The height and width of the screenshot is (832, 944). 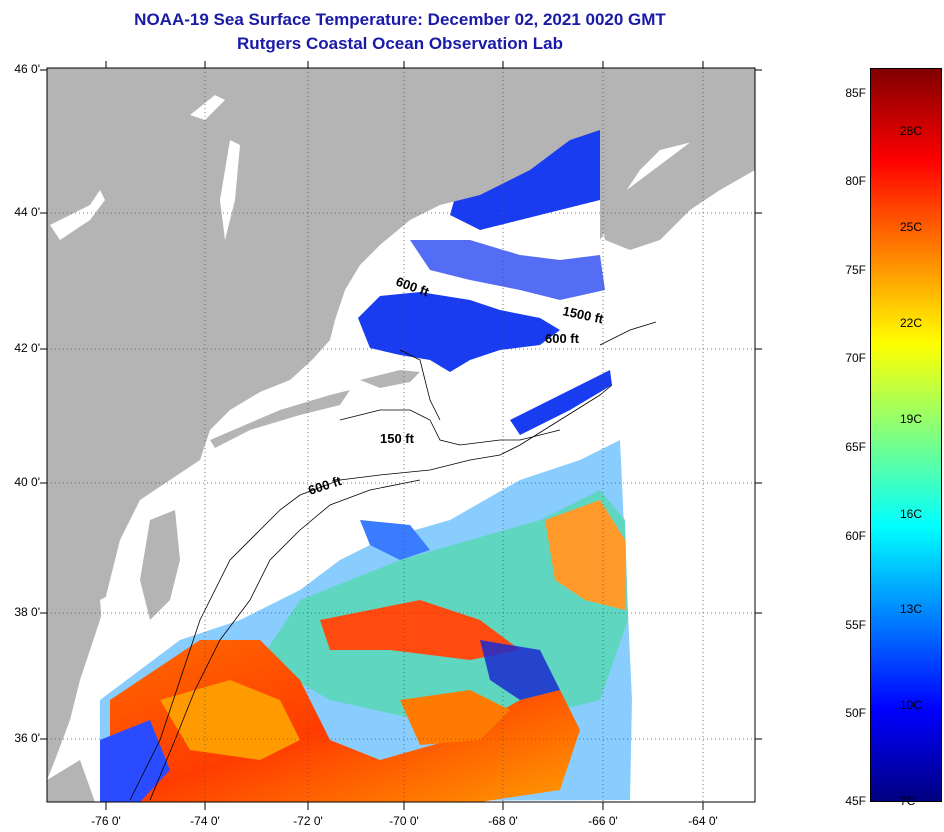 I want to click on colorbar-c-label: 22C, so click(x=911, y=323).